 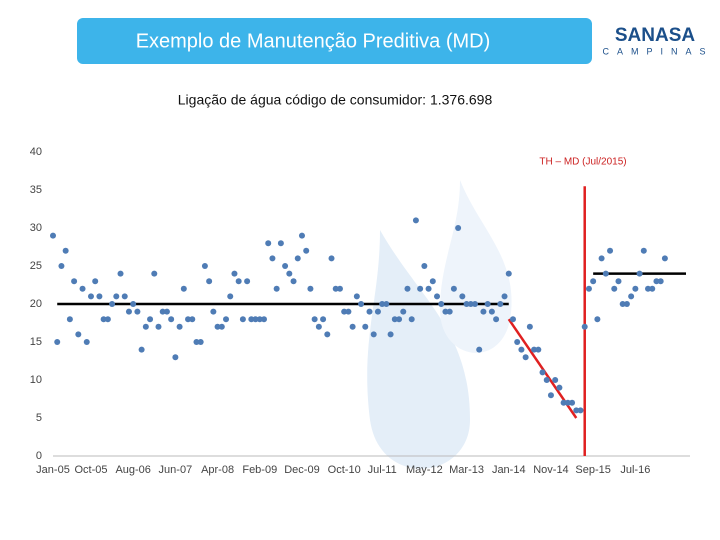 I want to click on y-tick-label: 30, so click(x=36, y=228).